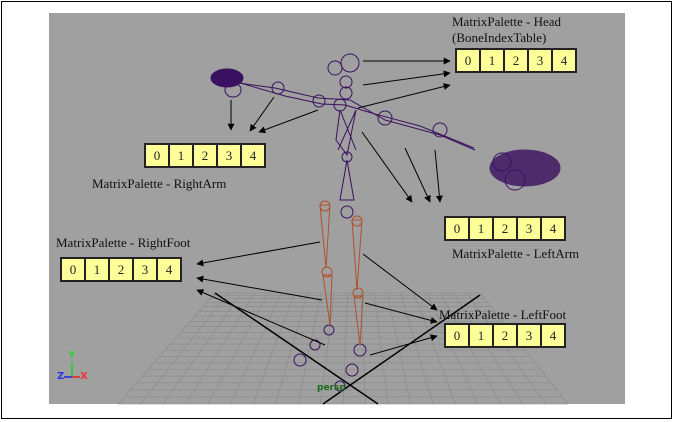 This screenshot has height=422, width=675. What do you see at coordinates (503, 314) in the screenshot?
I see `left-foot-palette-title: MatrixPalette - LeftFoot` at bounding box center [503, 314].